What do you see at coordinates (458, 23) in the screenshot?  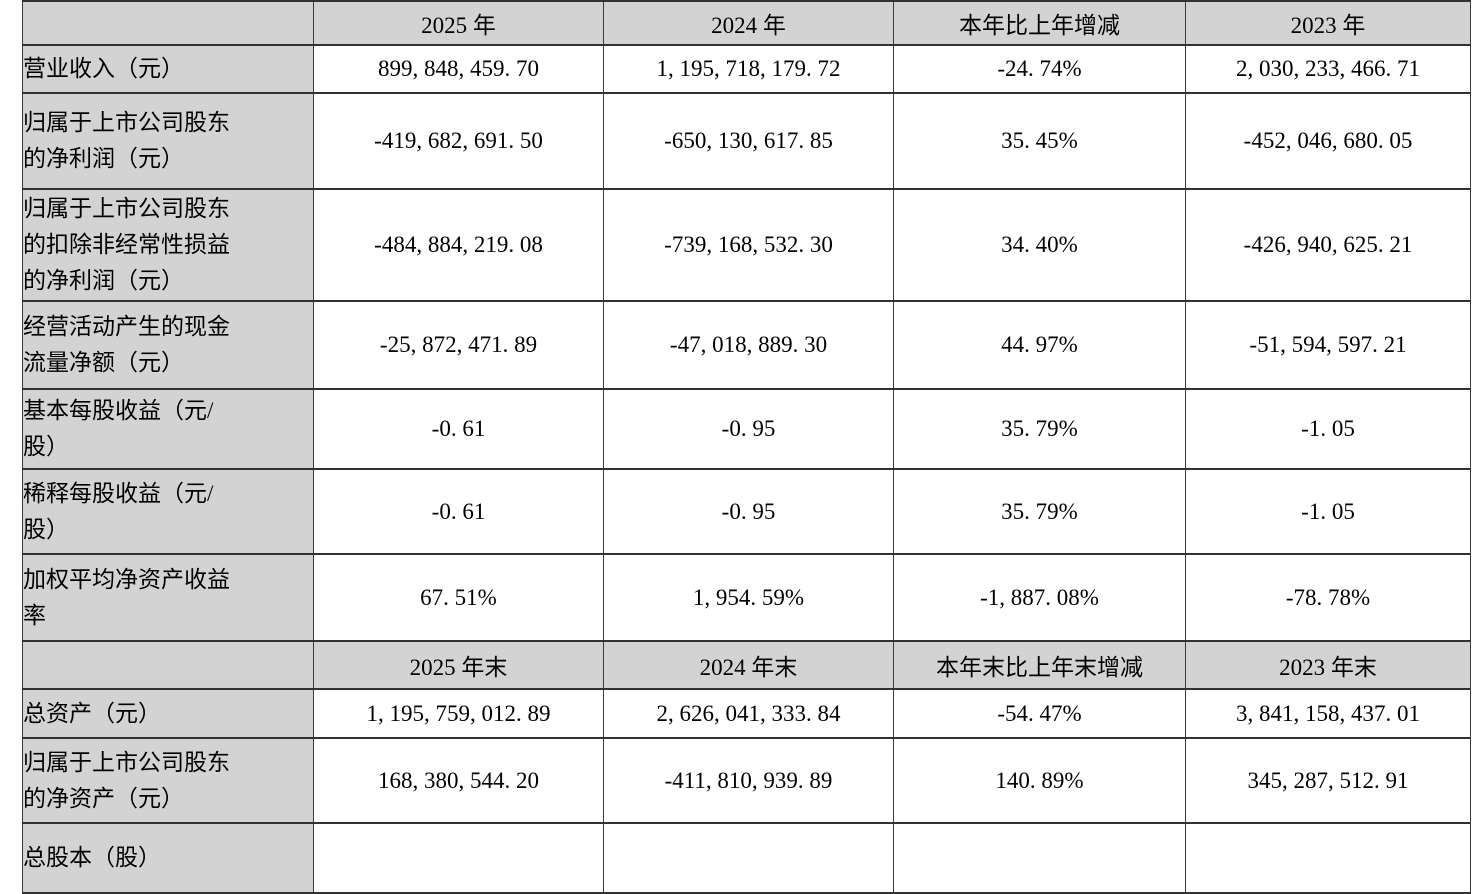 I see `column-header-2025: 2025 年` at bounding box center [458, 23].